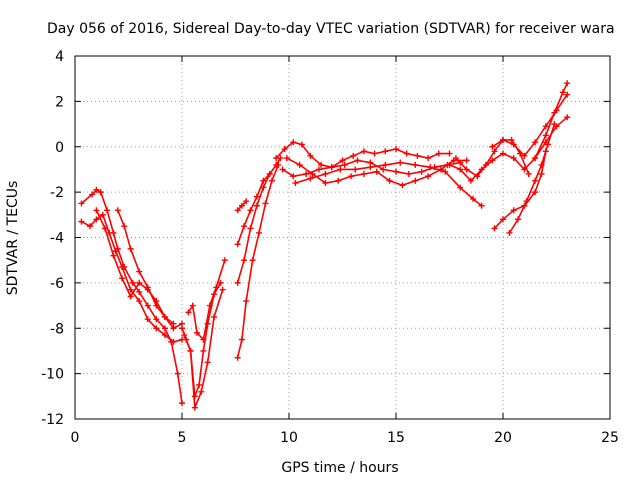 The width and height of the screenshot is (640, 480). What do you see at coordinates (75, 438) in the screenshot?
I see `x-tick-label: 0` at bounding box center [75, 438].